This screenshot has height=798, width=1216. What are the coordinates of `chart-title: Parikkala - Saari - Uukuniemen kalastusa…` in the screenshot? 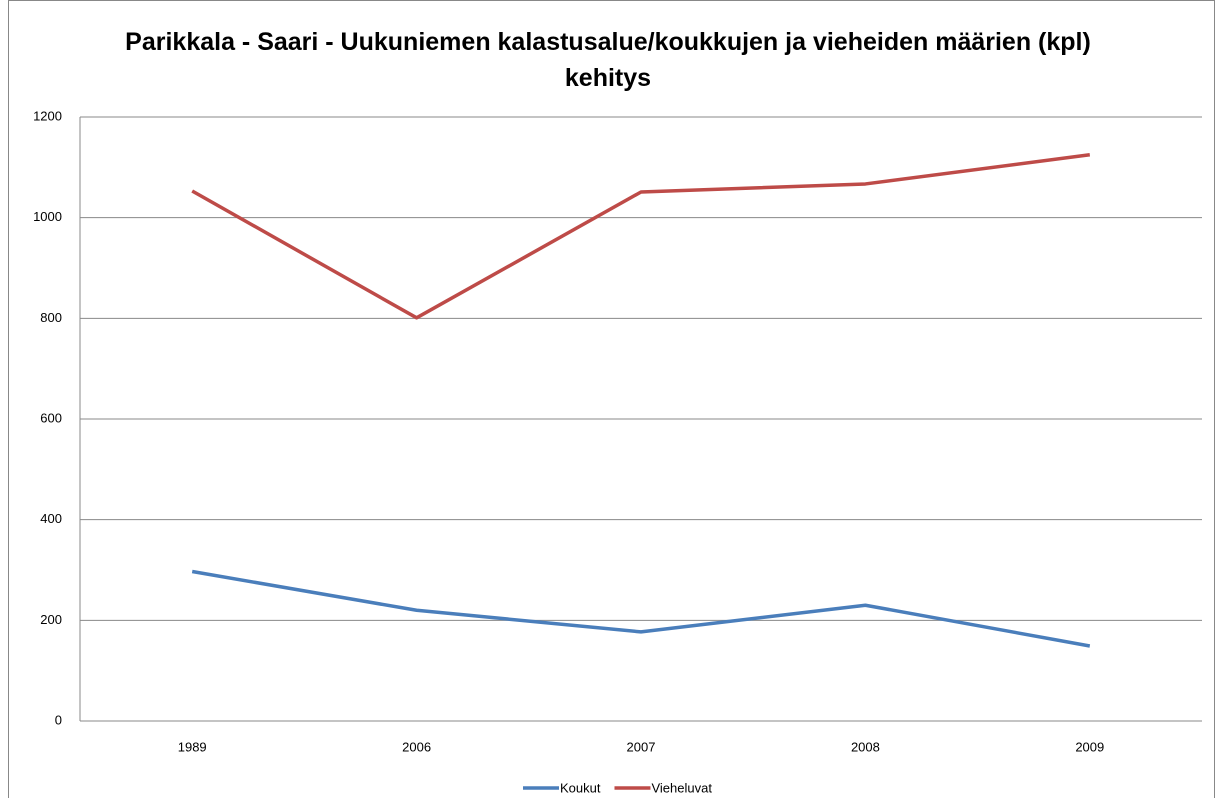 It's located at (608, 60).